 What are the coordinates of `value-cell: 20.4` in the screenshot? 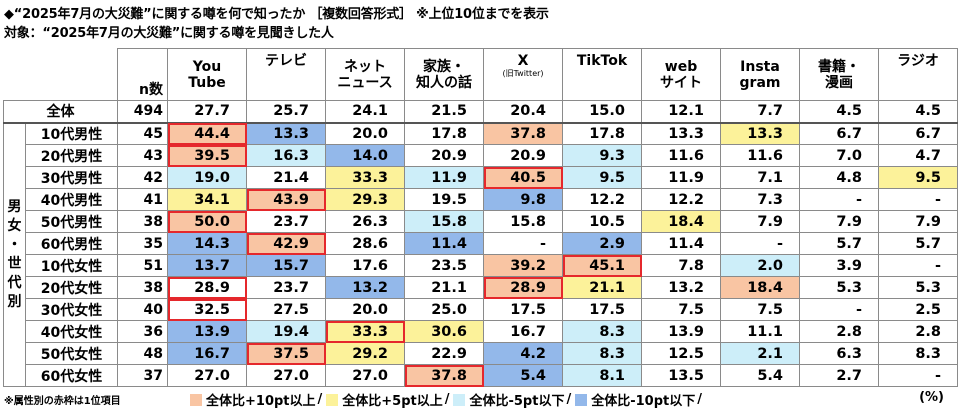 It's located at (523, 112).